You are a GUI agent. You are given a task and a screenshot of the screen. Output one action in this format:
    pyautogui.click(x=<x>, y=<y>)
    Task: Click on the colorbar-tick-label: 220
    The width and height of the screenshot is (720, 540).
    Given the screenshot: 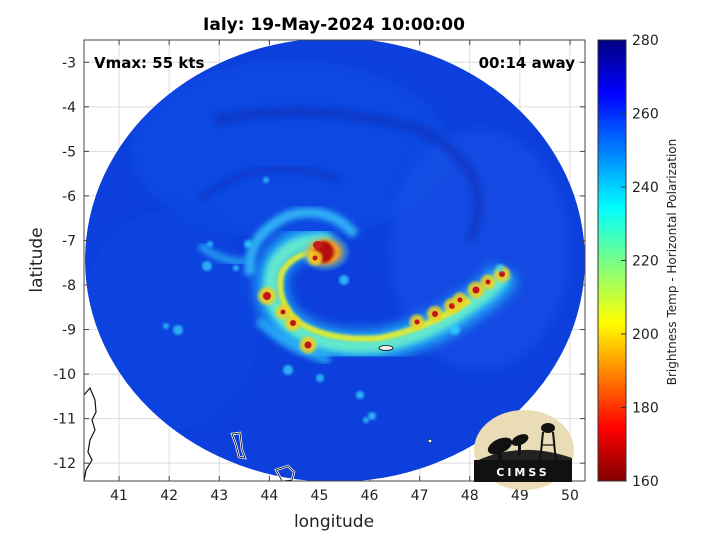 What is the action you would take?
    pyautogui.click(x=645, y=262)
    